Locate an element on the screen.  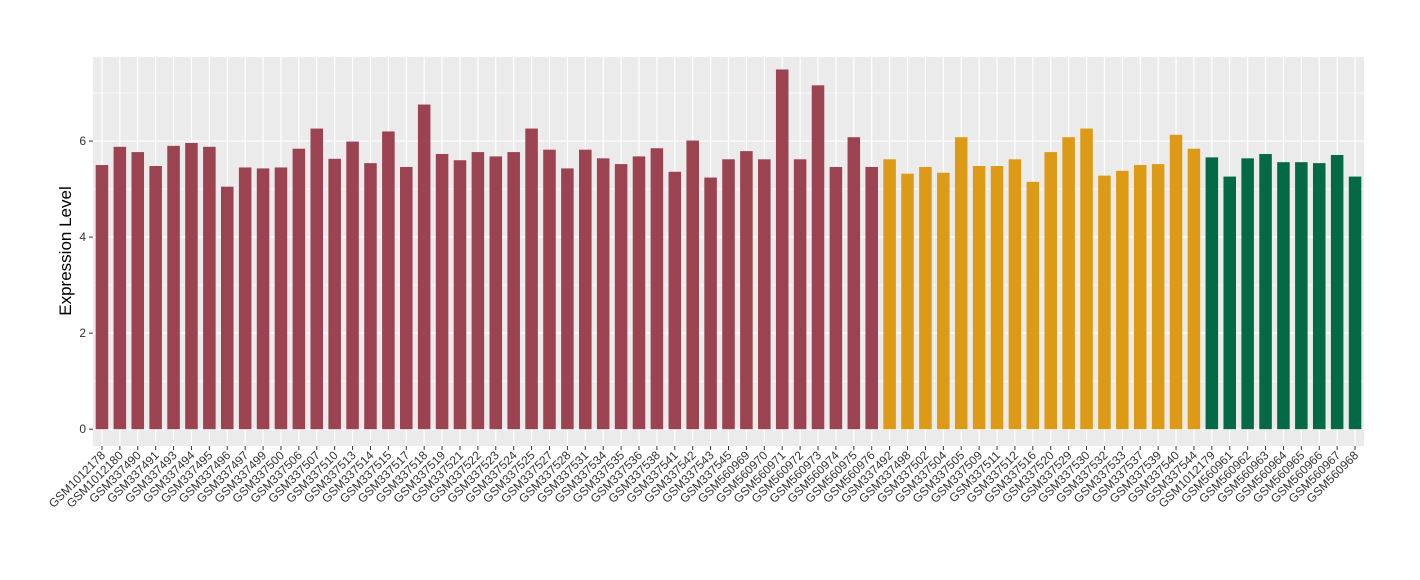
bar-GSM560964 is located at coordinates (1283, 296).